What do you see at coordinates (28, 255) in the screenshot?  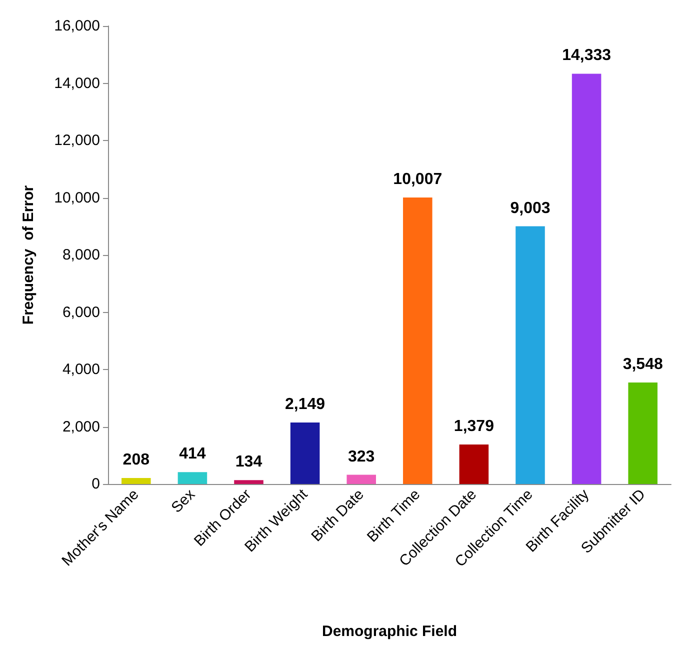 I see `y-axis-title: Frequency of Error` at bounding box center [28, 255].